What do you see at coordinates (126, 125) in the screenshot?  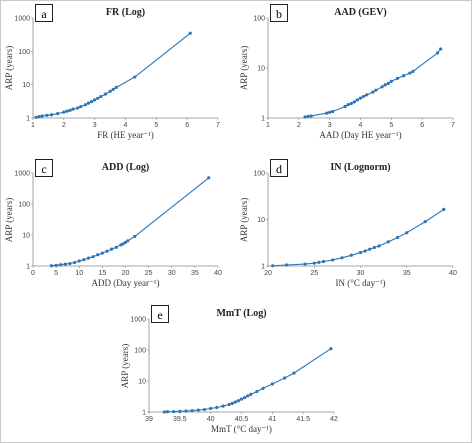 I see `x-tick-label: 4` at bounding box center [126, 125].